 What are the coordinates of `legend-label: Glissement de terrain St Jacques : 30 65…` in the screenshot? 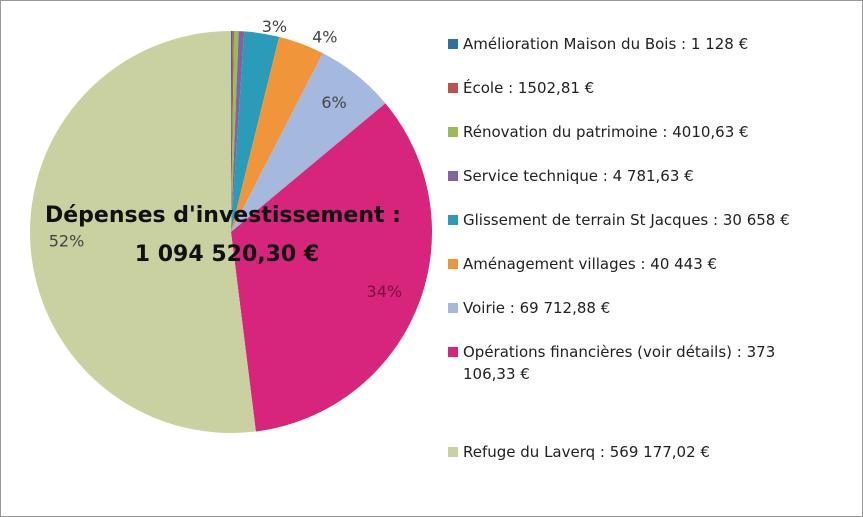 It's located at (626, 220).